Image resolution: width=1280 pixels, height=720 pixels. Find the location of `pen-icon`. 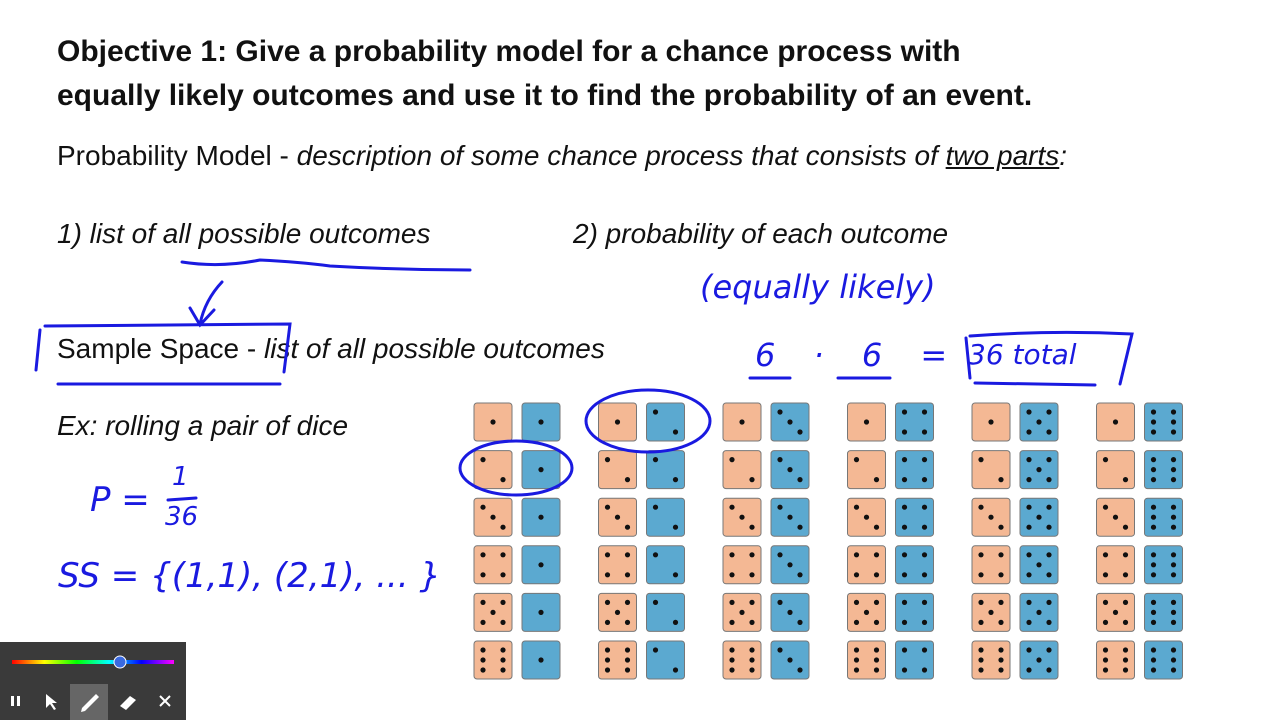

pen-icon is located at coordinates (90, 703).